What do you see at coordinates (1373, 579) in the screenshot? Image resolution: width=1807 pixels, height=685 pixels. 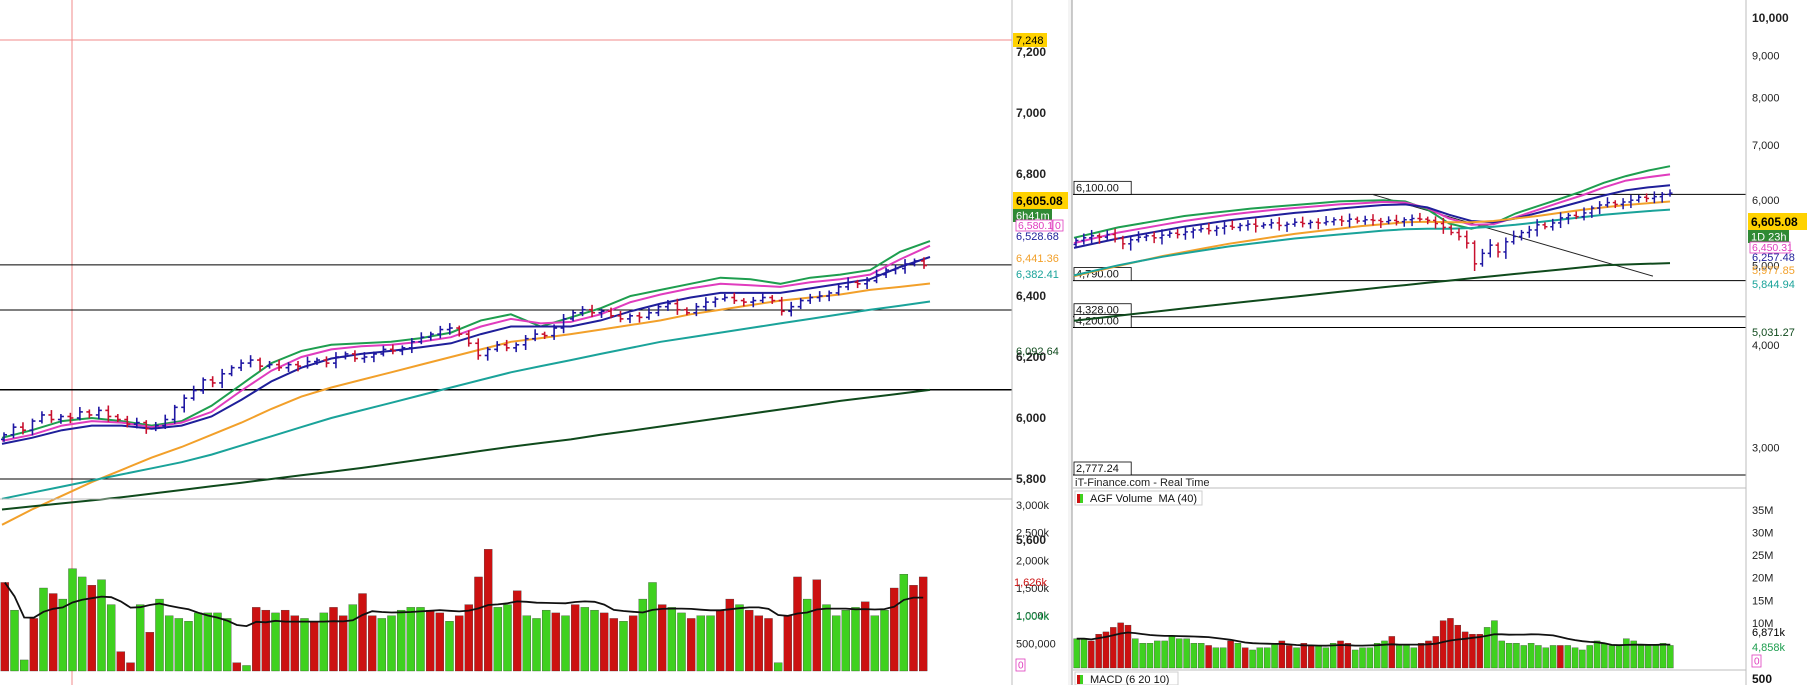 I see `right-volume-pane: AGF Volume MA (40)` at bounding box center [1373, 579].